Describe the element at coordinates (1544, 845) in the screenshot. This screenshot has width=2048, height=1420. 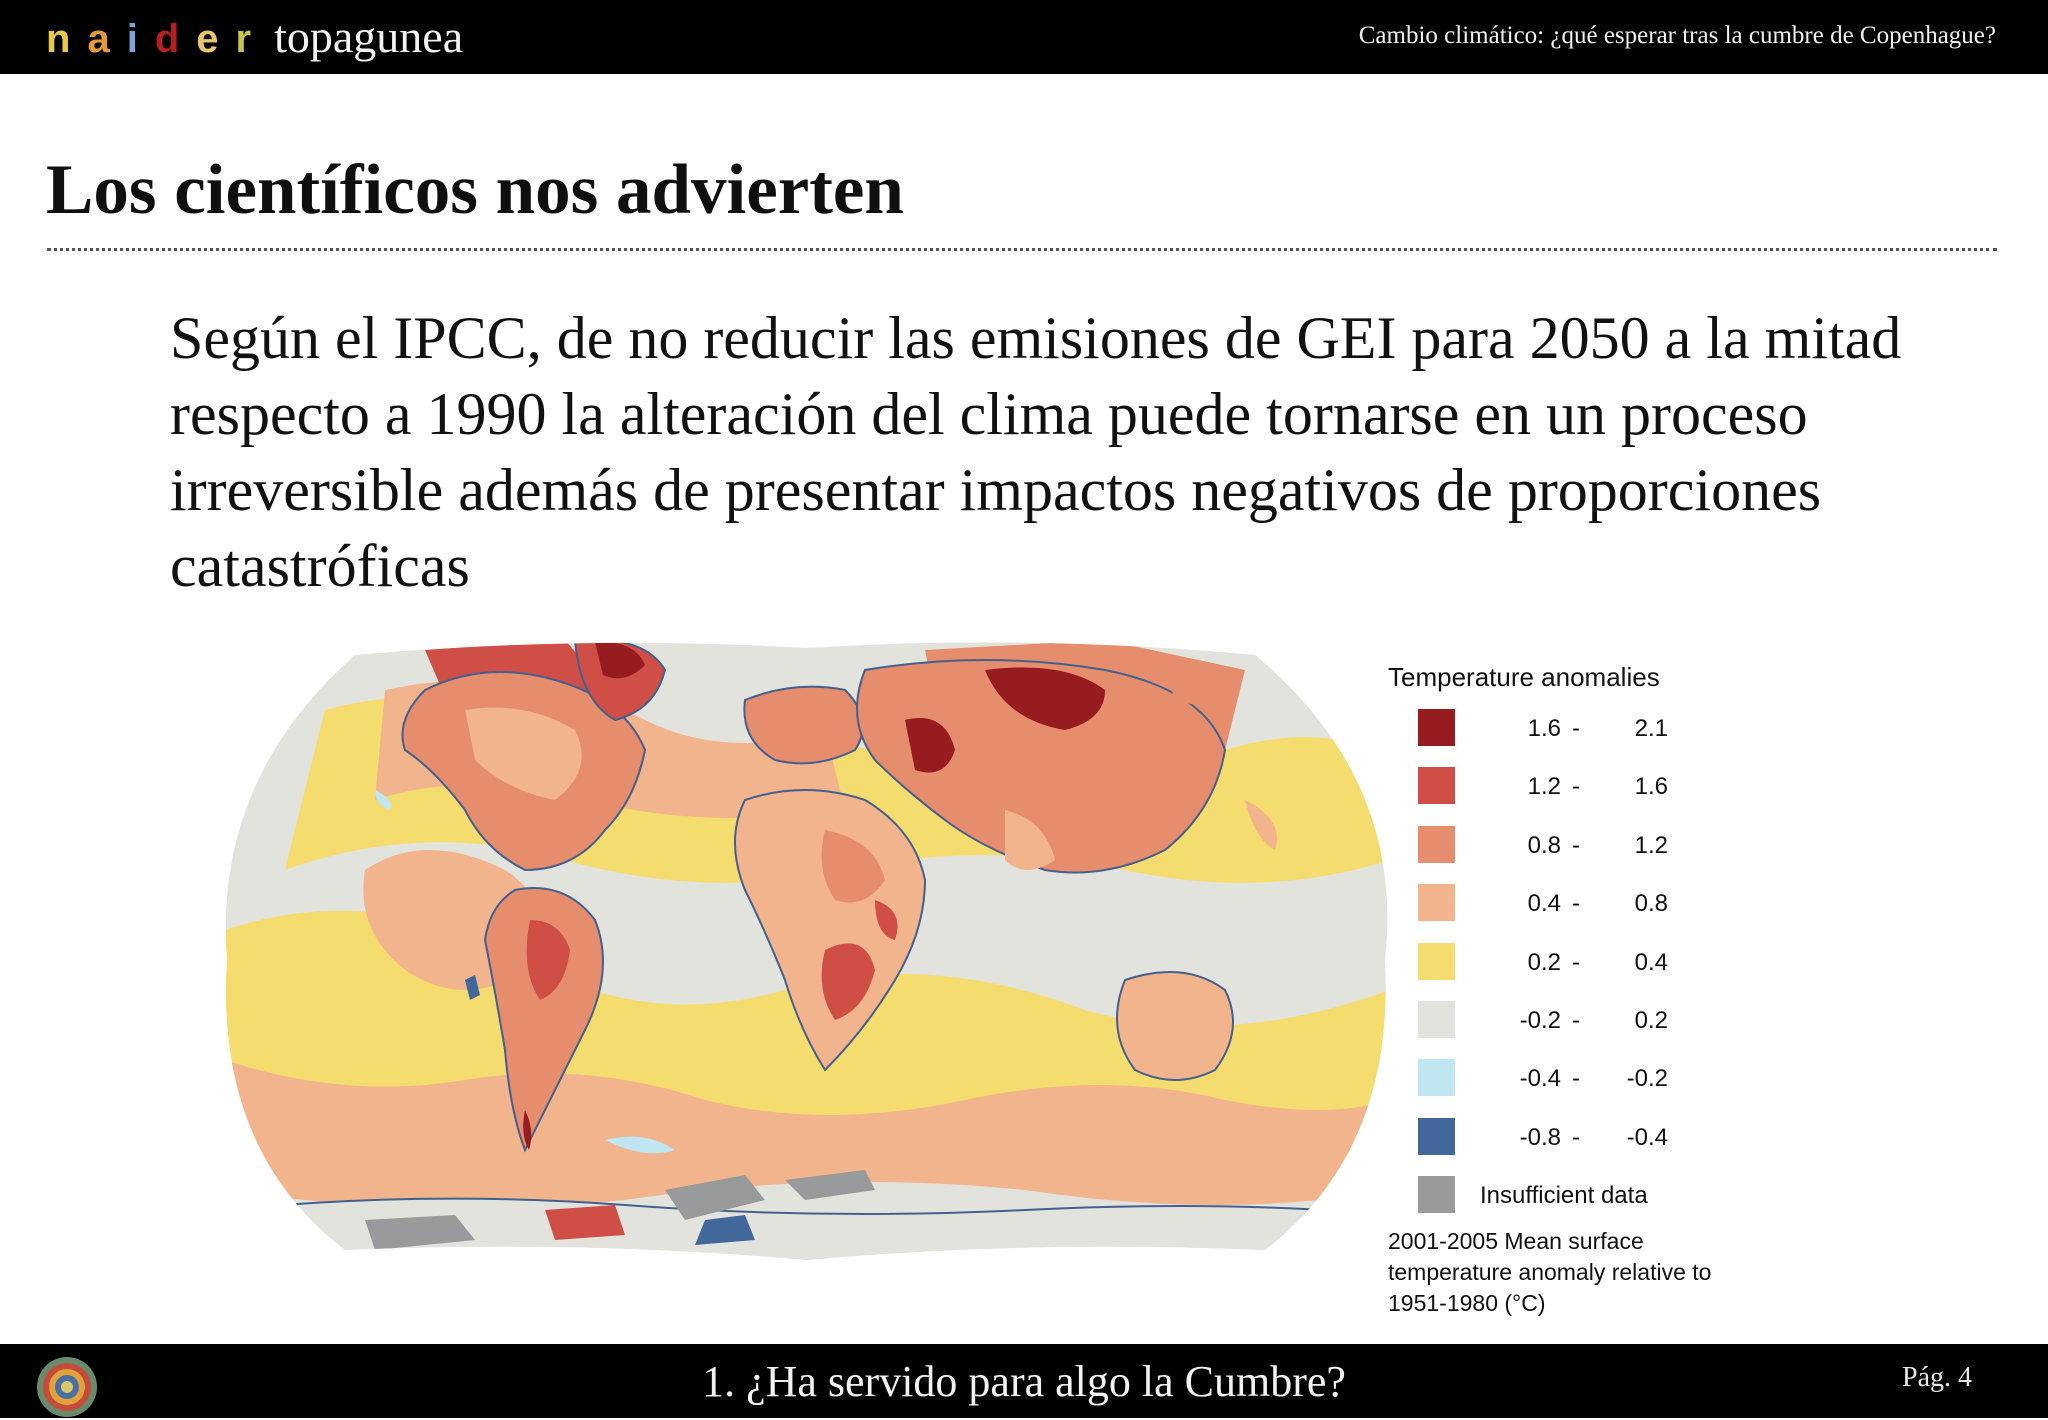
I see `legend-range-low: 0.8` at that location.